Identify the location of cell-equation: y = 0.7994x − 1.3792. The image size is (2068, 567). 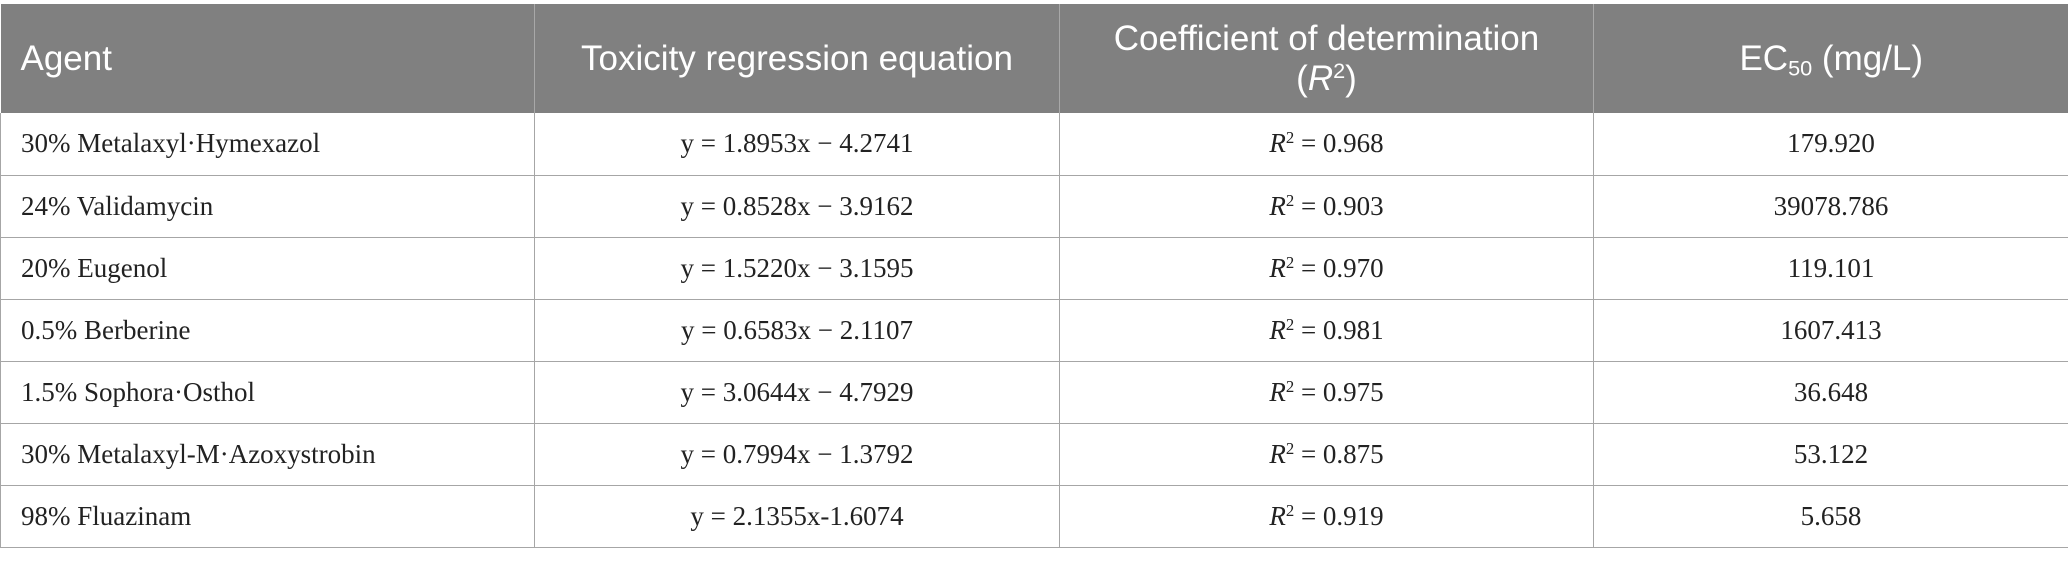
(797, 454).